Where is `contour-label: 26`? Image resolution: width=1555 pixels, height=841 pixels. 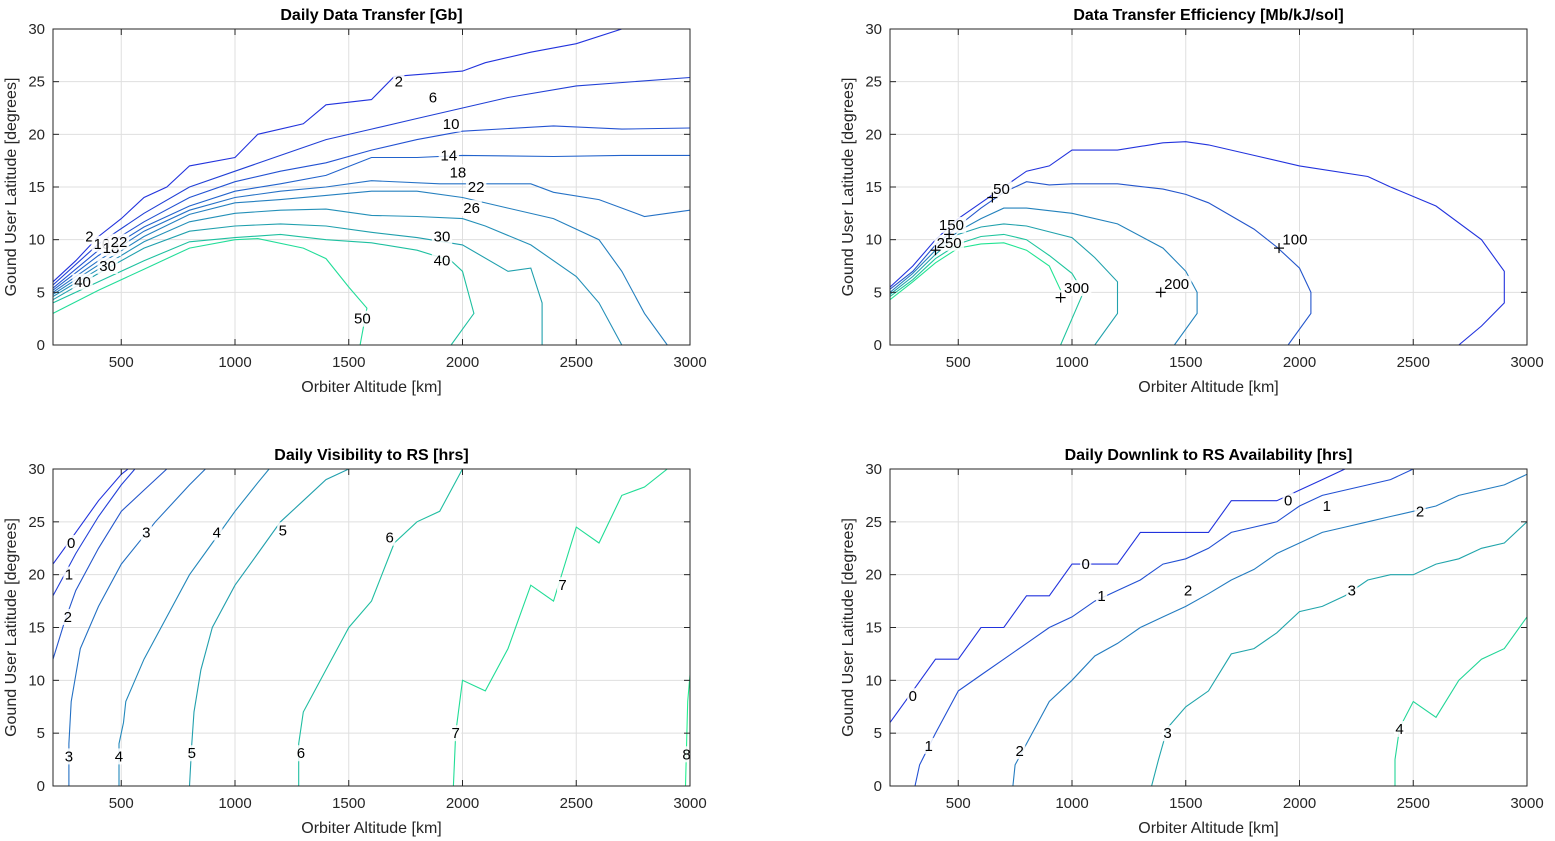
contour-label: 26 is located at coordinates (471, 208).